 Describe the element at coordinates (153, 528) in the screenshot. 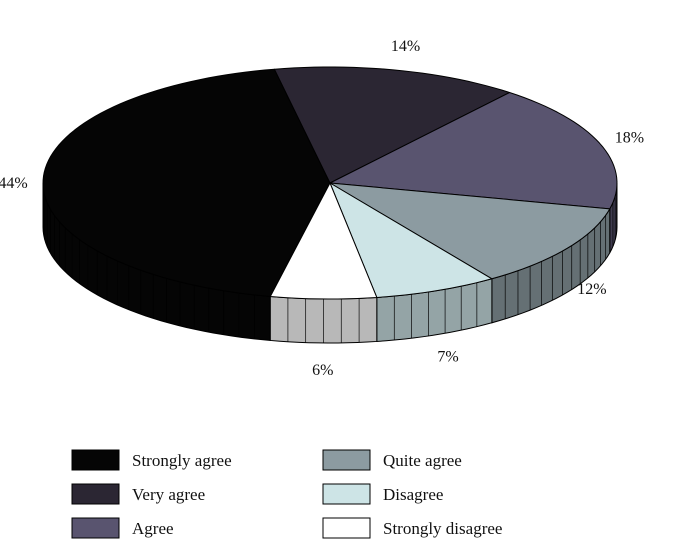

I see `legend-label: Agree` at that location.